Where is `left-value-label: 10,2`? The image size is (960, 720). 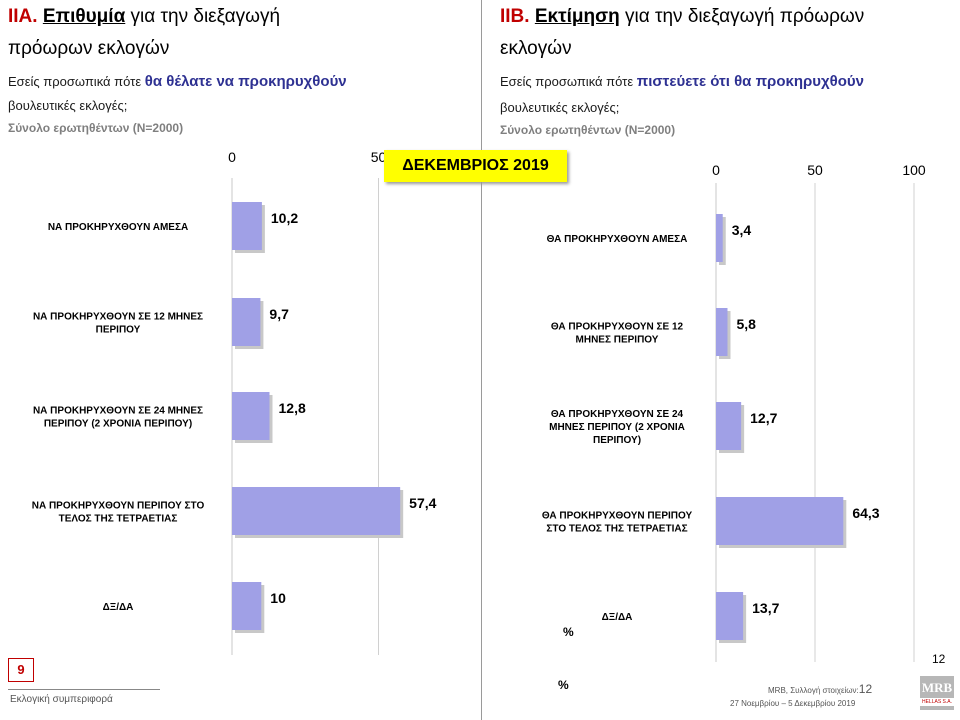 left-value-label: 10,2 is located at coordinates (284, 218).